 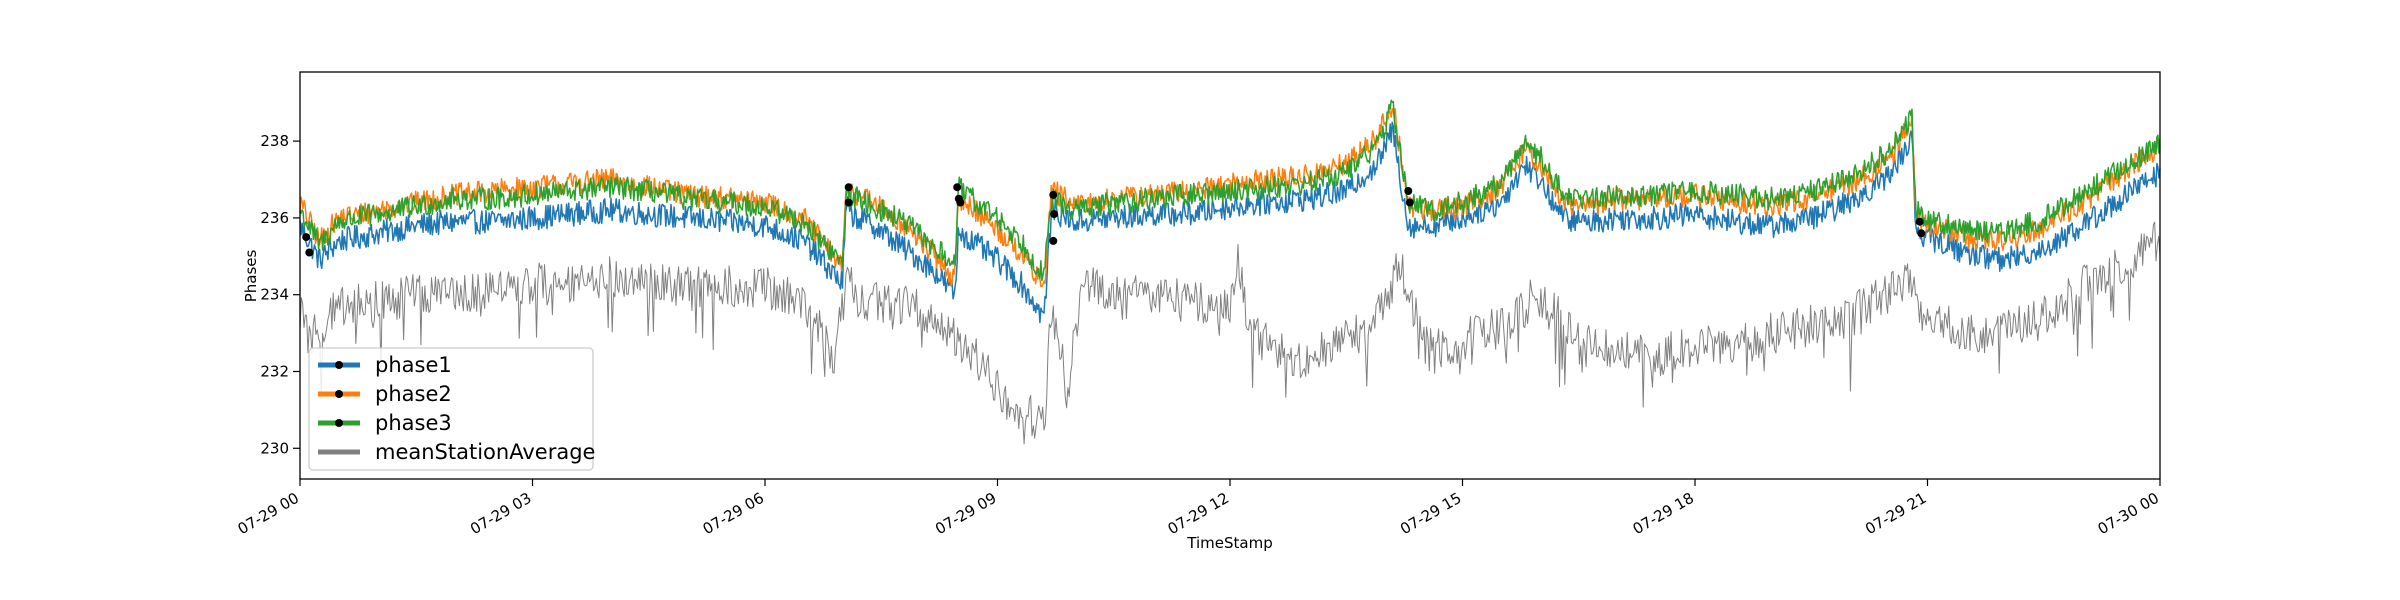 What do you see at coordinates (1198, 513) in the screenshot?
I see `x-tick-label: 07-29 12` at bounding box center [1198, 513].